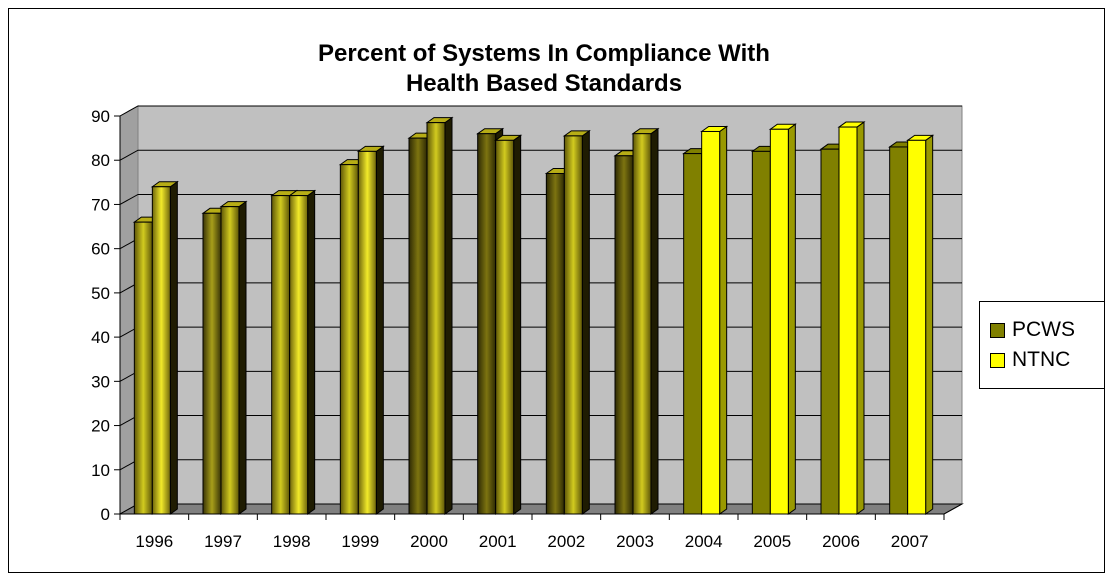 This screenshot has width=1107, height=575. What do you see at coordinates (693, 334) in the screenshot?
I see `bar-pcws-2004` at bounding box center [693, 334].